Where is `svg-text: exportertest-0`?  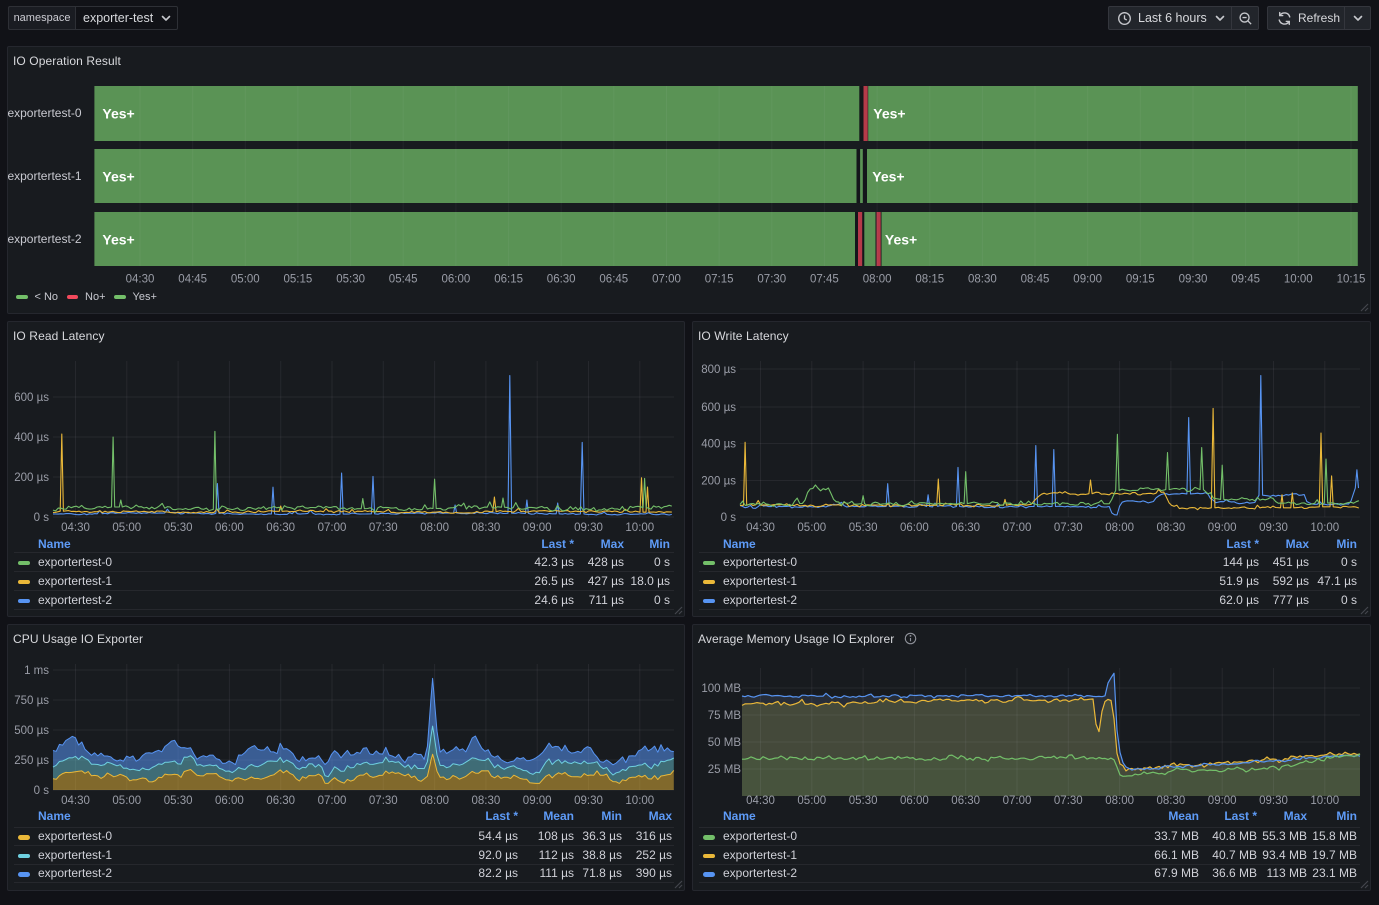 svg-text: exportertest-0 is located at coordinates (44, 113).